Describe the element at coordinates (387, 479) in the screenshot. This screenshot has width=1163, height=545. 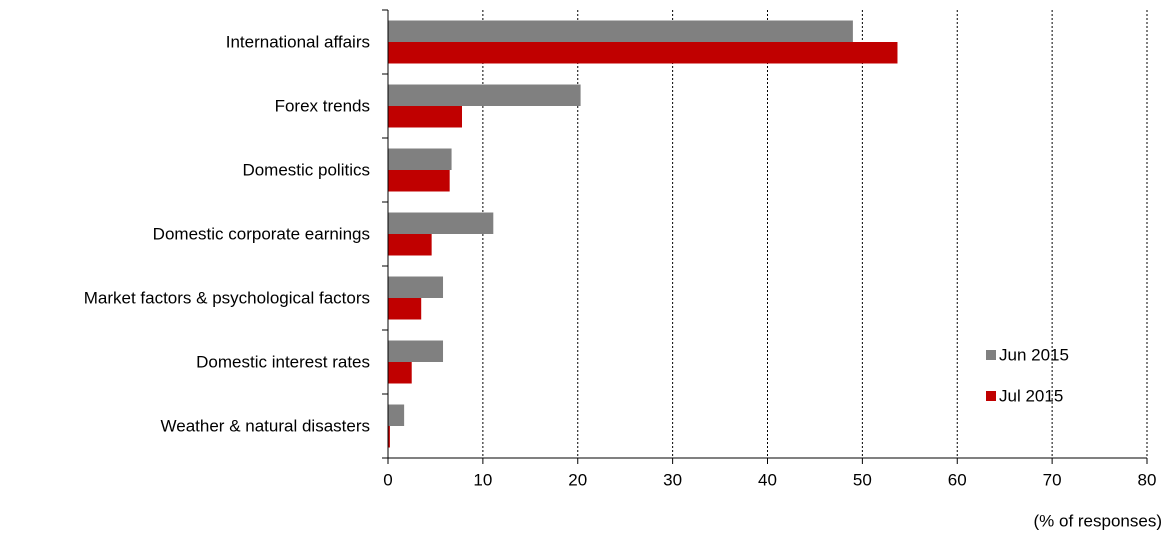
I see `x-tick-label: 0` at that location.